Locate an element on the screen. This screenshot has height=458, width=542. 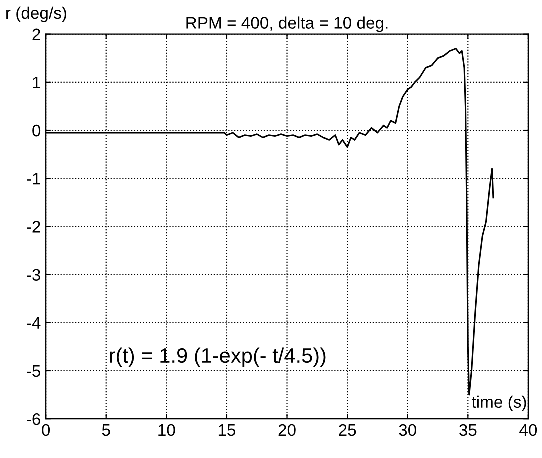
x-tick-label: 25 is located at coordinates (347, 430).